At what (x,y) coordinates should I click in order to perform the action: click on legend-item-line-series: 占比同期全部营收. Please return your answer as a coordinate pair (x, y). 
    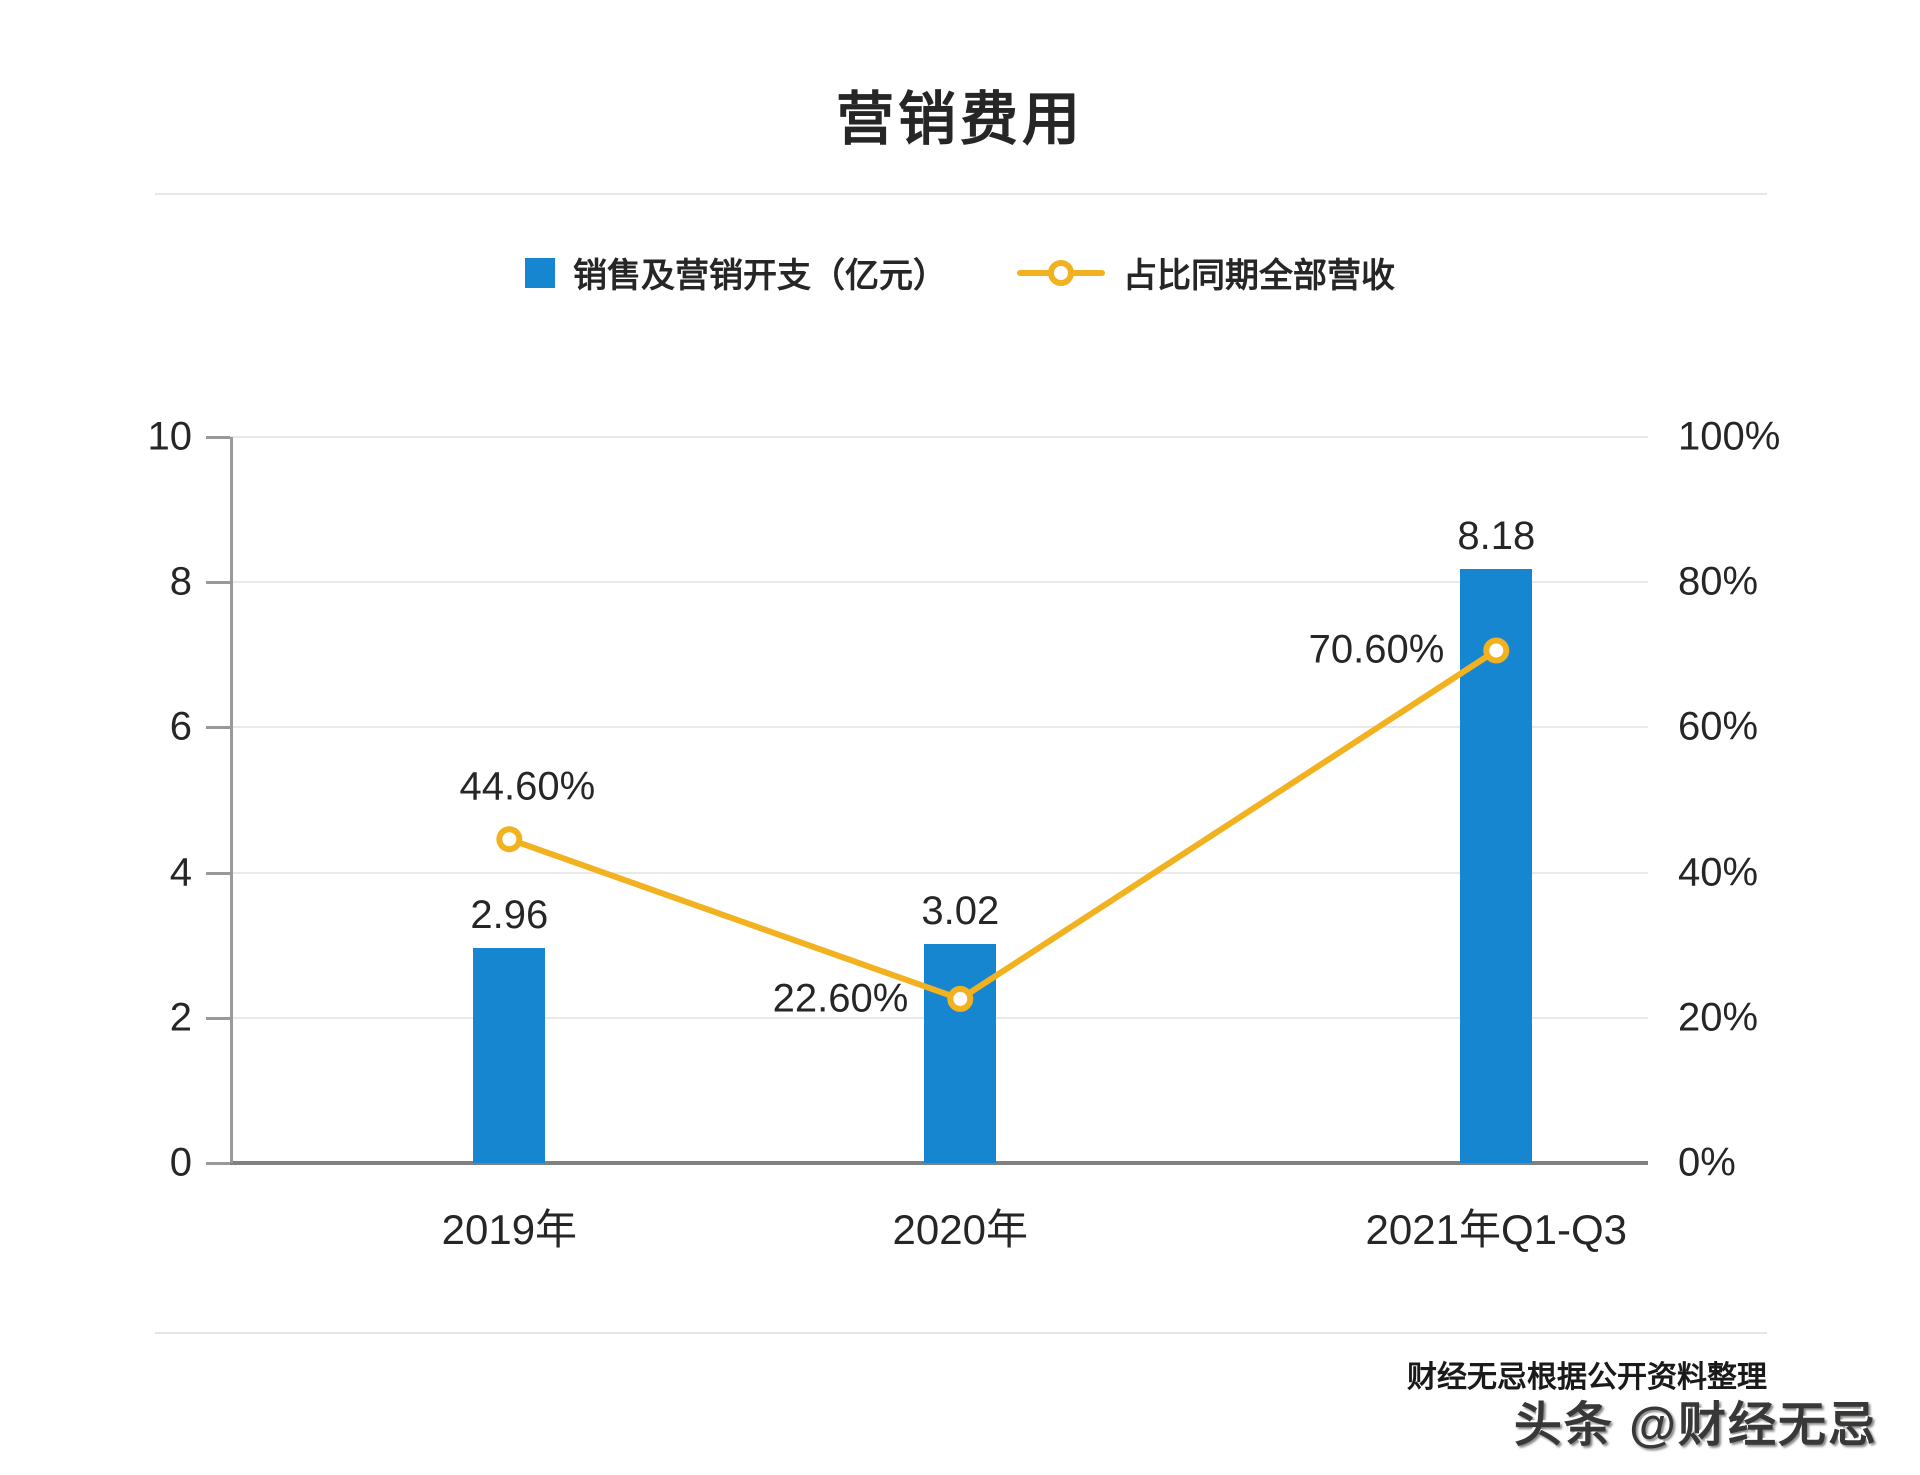
    Looking at the image, I should click on (1206, 272).